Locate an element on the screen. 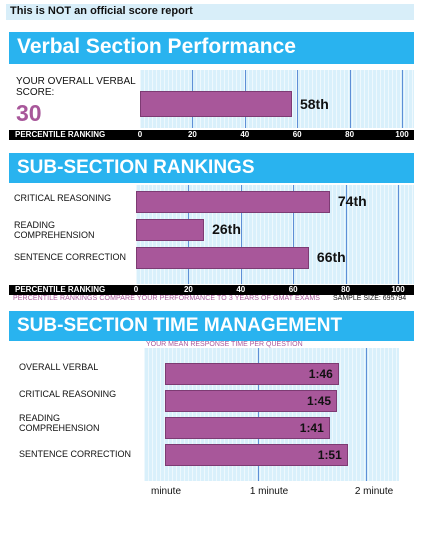 This screenshot has width=430, height=555. time-management-title: SUB-SECTION TIME MANAGEMENT is located at coordinates (211, 326).